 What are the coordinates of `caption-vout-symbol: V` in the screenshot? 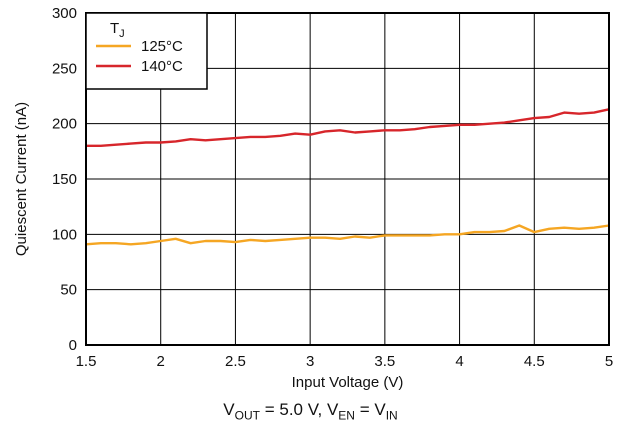 It's located at (229, 409).